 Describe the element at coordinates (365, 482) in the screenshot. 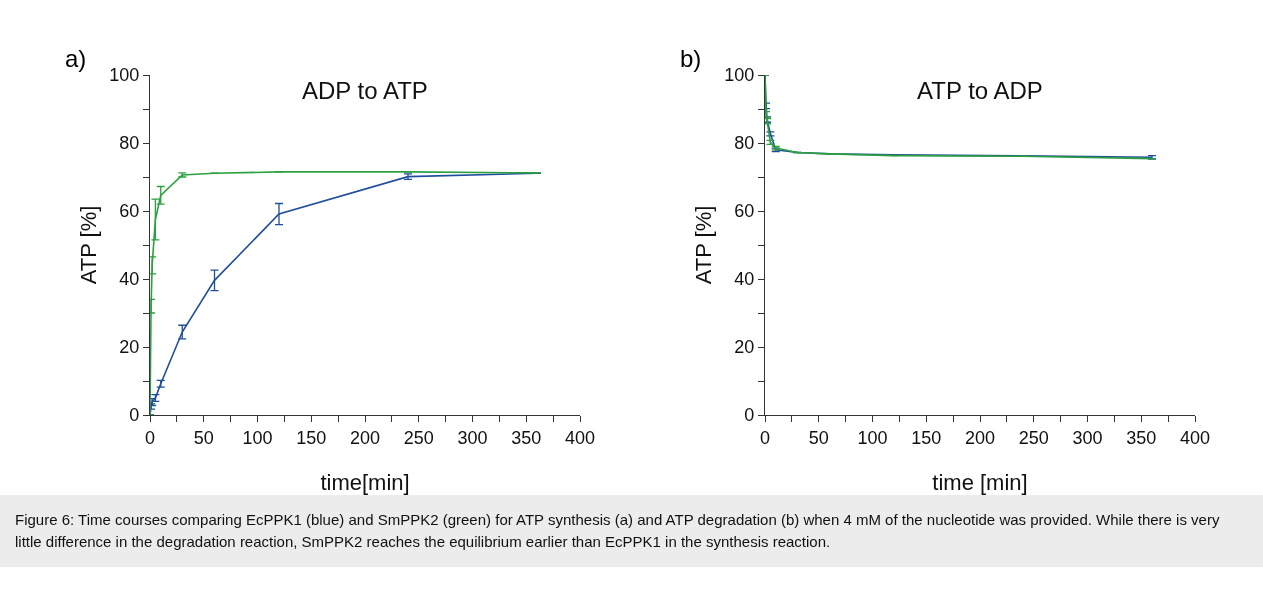

I see `x-axis-title: time[min]` at that location.